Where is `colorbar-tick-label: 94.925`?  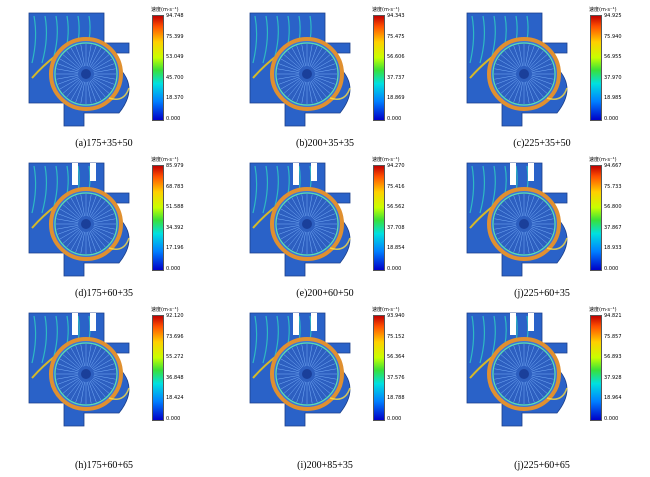
colorbar-tick-label: 94.925 is located at coordinates (613, 16).